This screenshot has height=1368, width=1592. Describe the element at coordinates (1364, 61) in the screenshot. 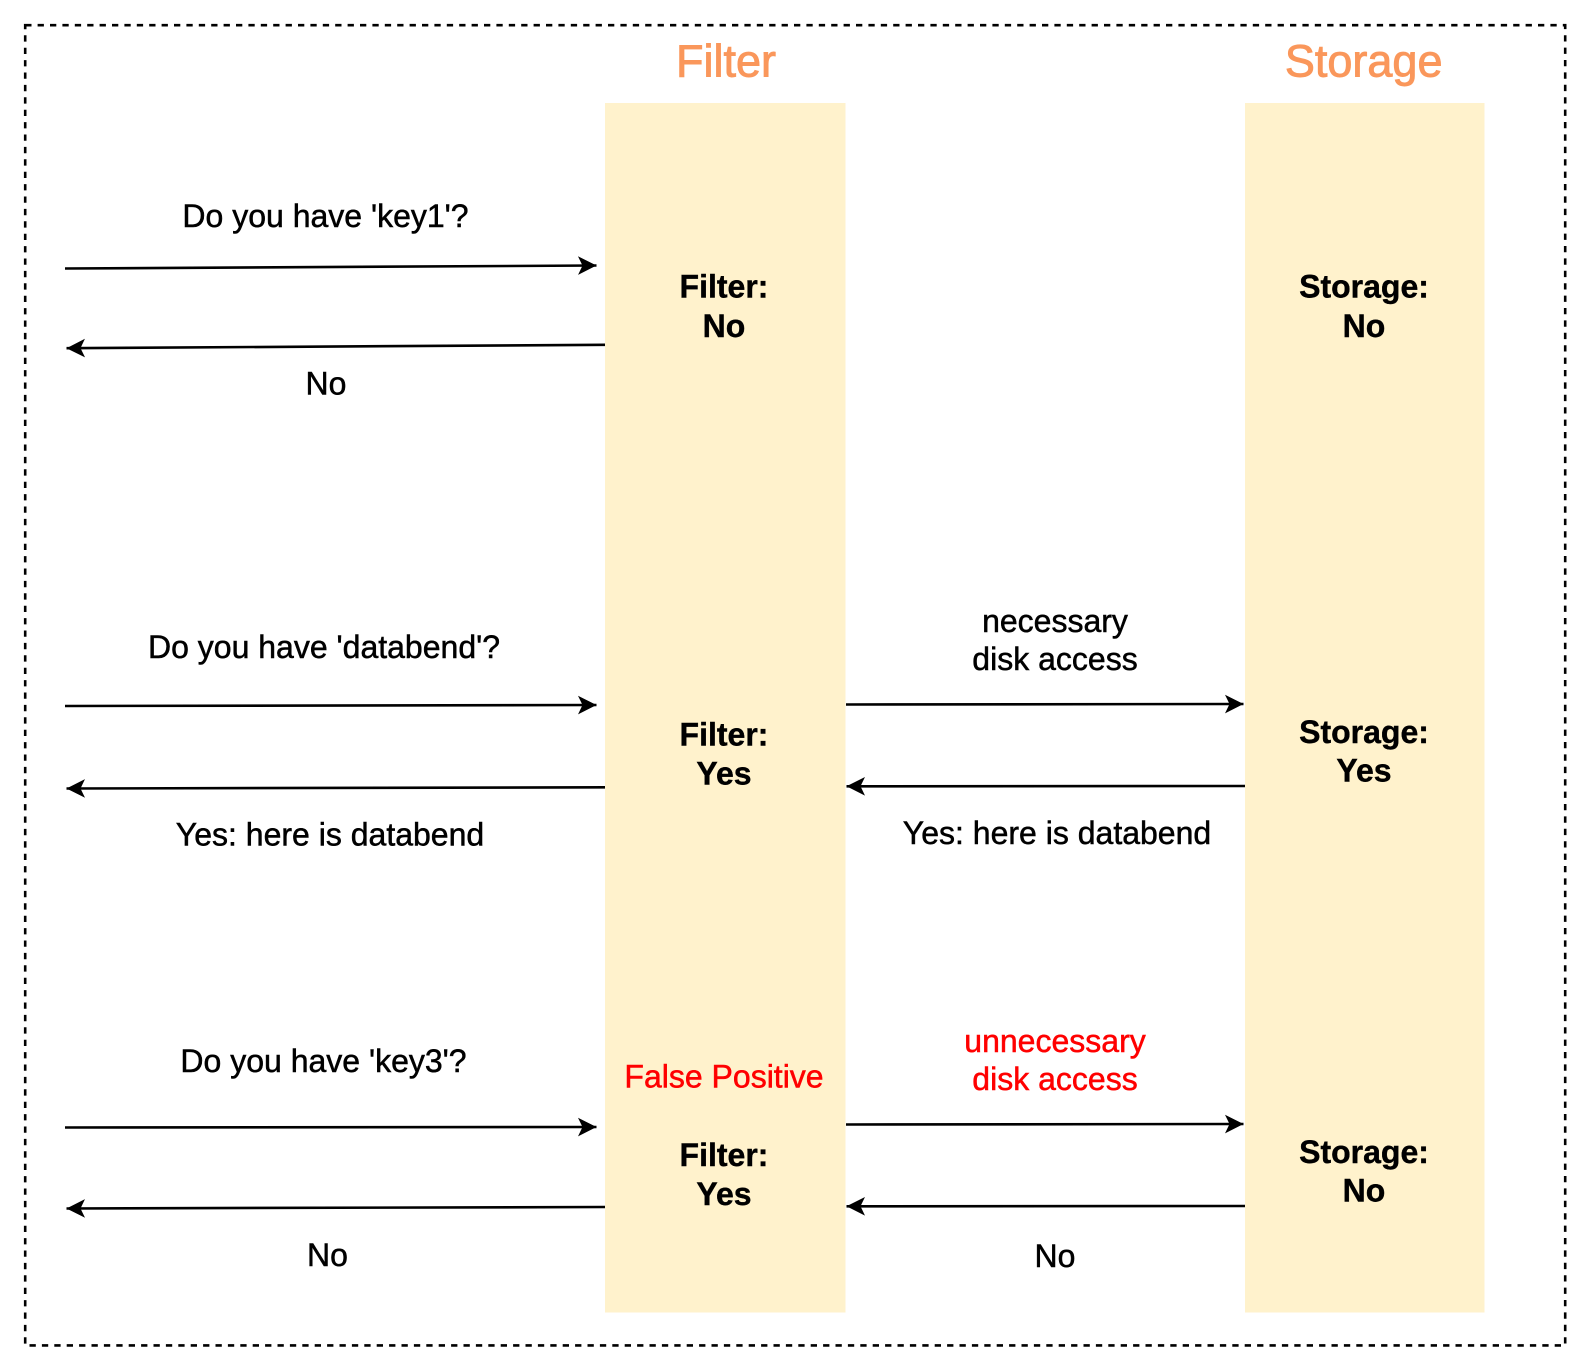

I see `svg-text: Storage` at that location.